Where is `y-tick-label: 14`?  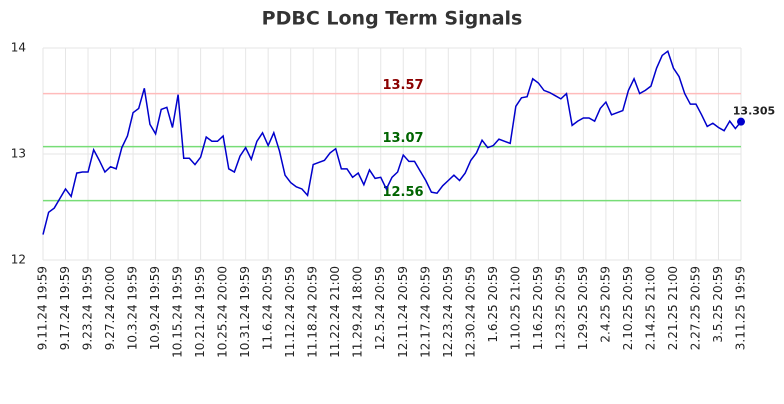
y-tick-label: 14 is located at coordinates (18, 48).